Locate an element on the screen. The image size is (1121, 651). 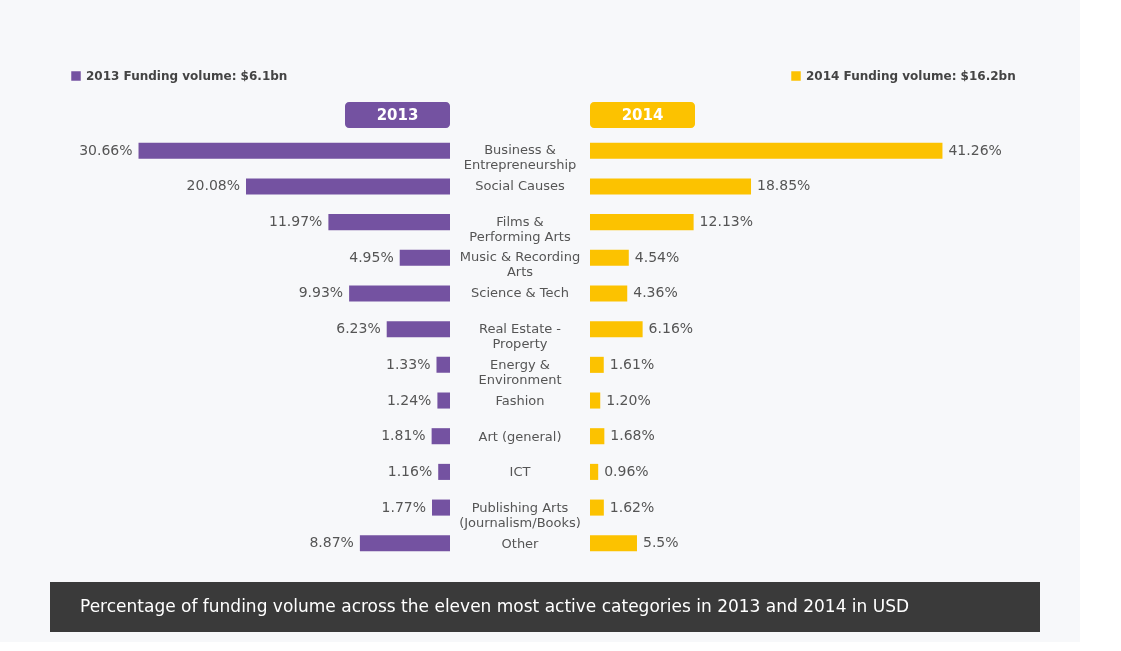
data-label: 20.08% is located at coordinates (213, 185).